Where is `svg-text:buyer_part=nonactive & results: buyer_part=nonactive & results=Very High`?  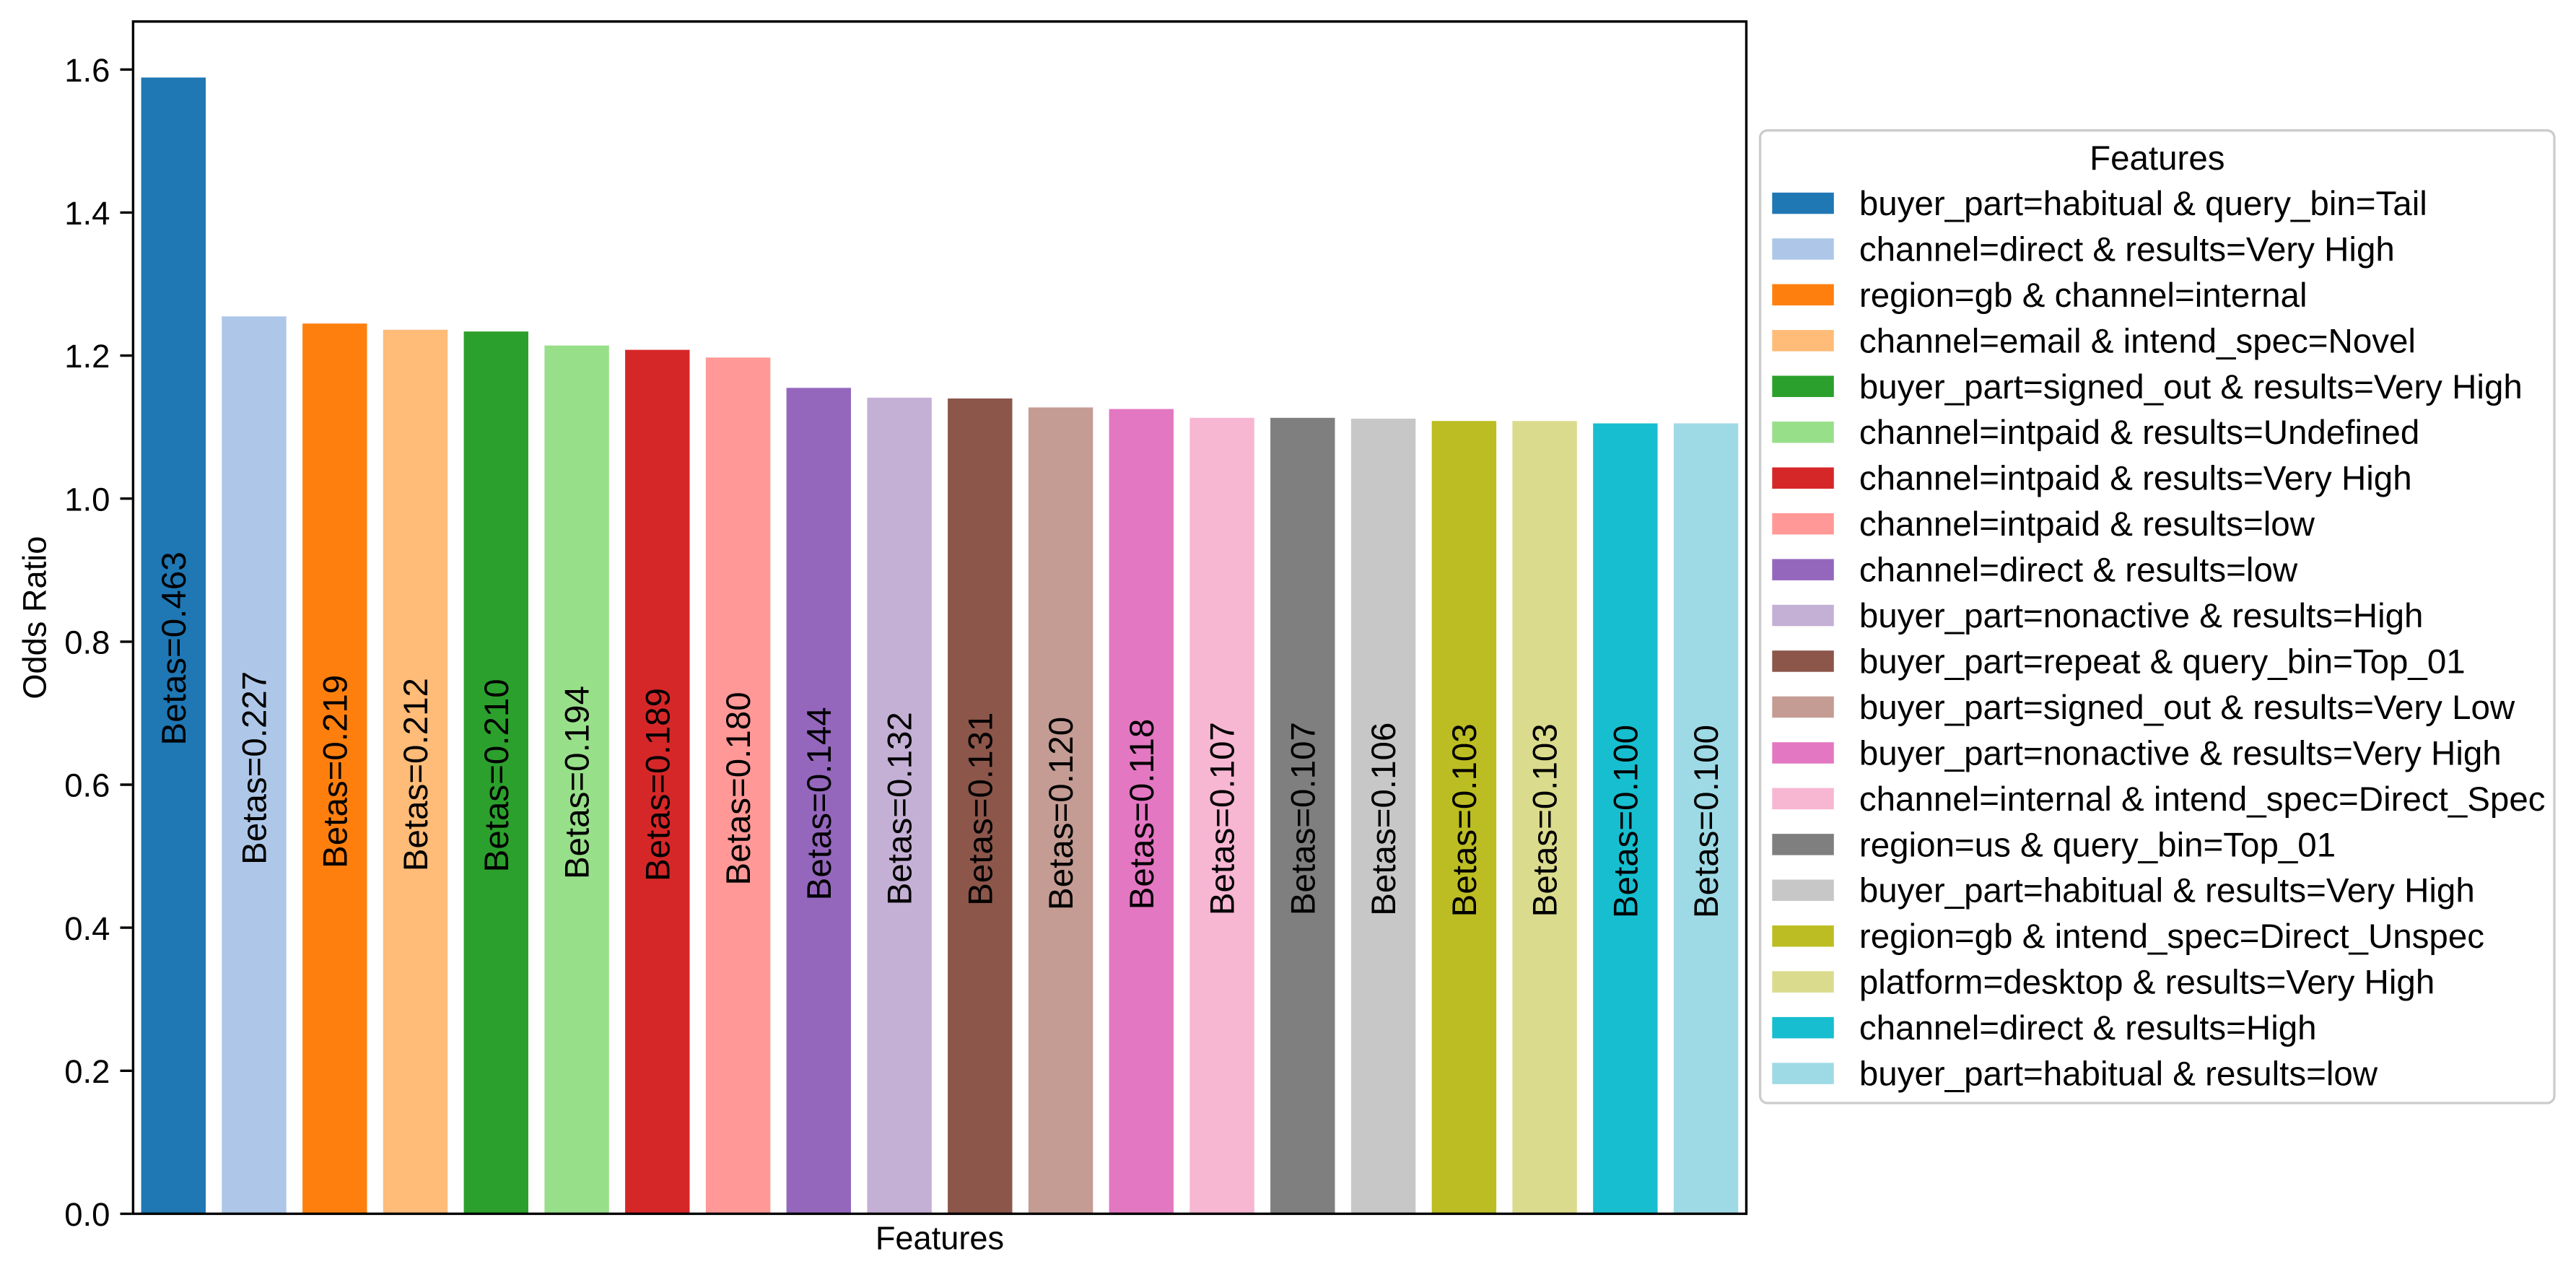
svg-text:buyer_part=nonactive & results: buyer_part=nonactive & results=Very High is located at coordinates (2180, 753).